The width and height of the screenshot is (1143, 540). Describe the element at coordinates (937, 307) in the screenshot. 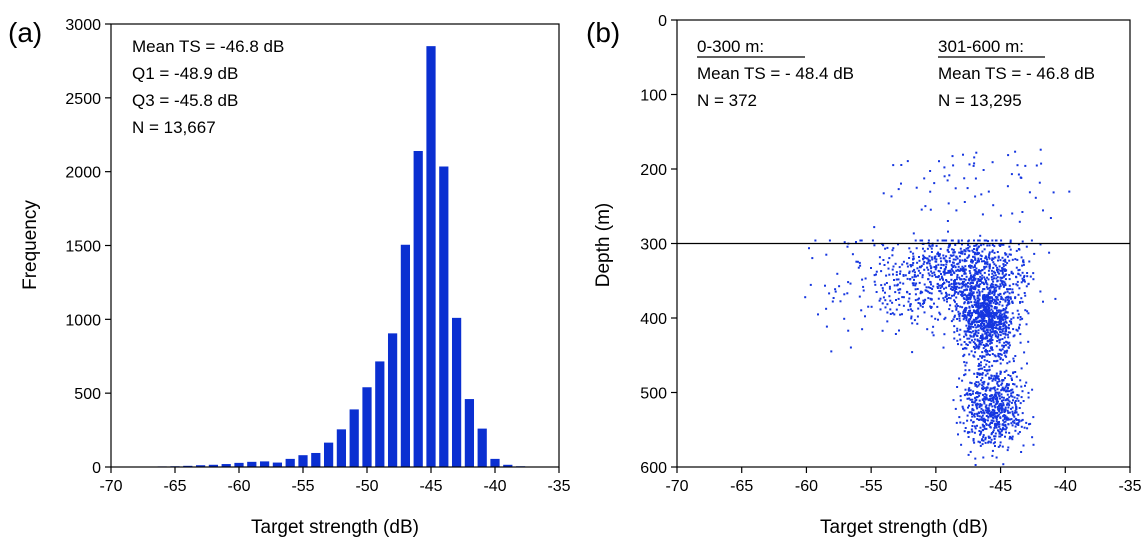

I see `scatter-points` at that location.